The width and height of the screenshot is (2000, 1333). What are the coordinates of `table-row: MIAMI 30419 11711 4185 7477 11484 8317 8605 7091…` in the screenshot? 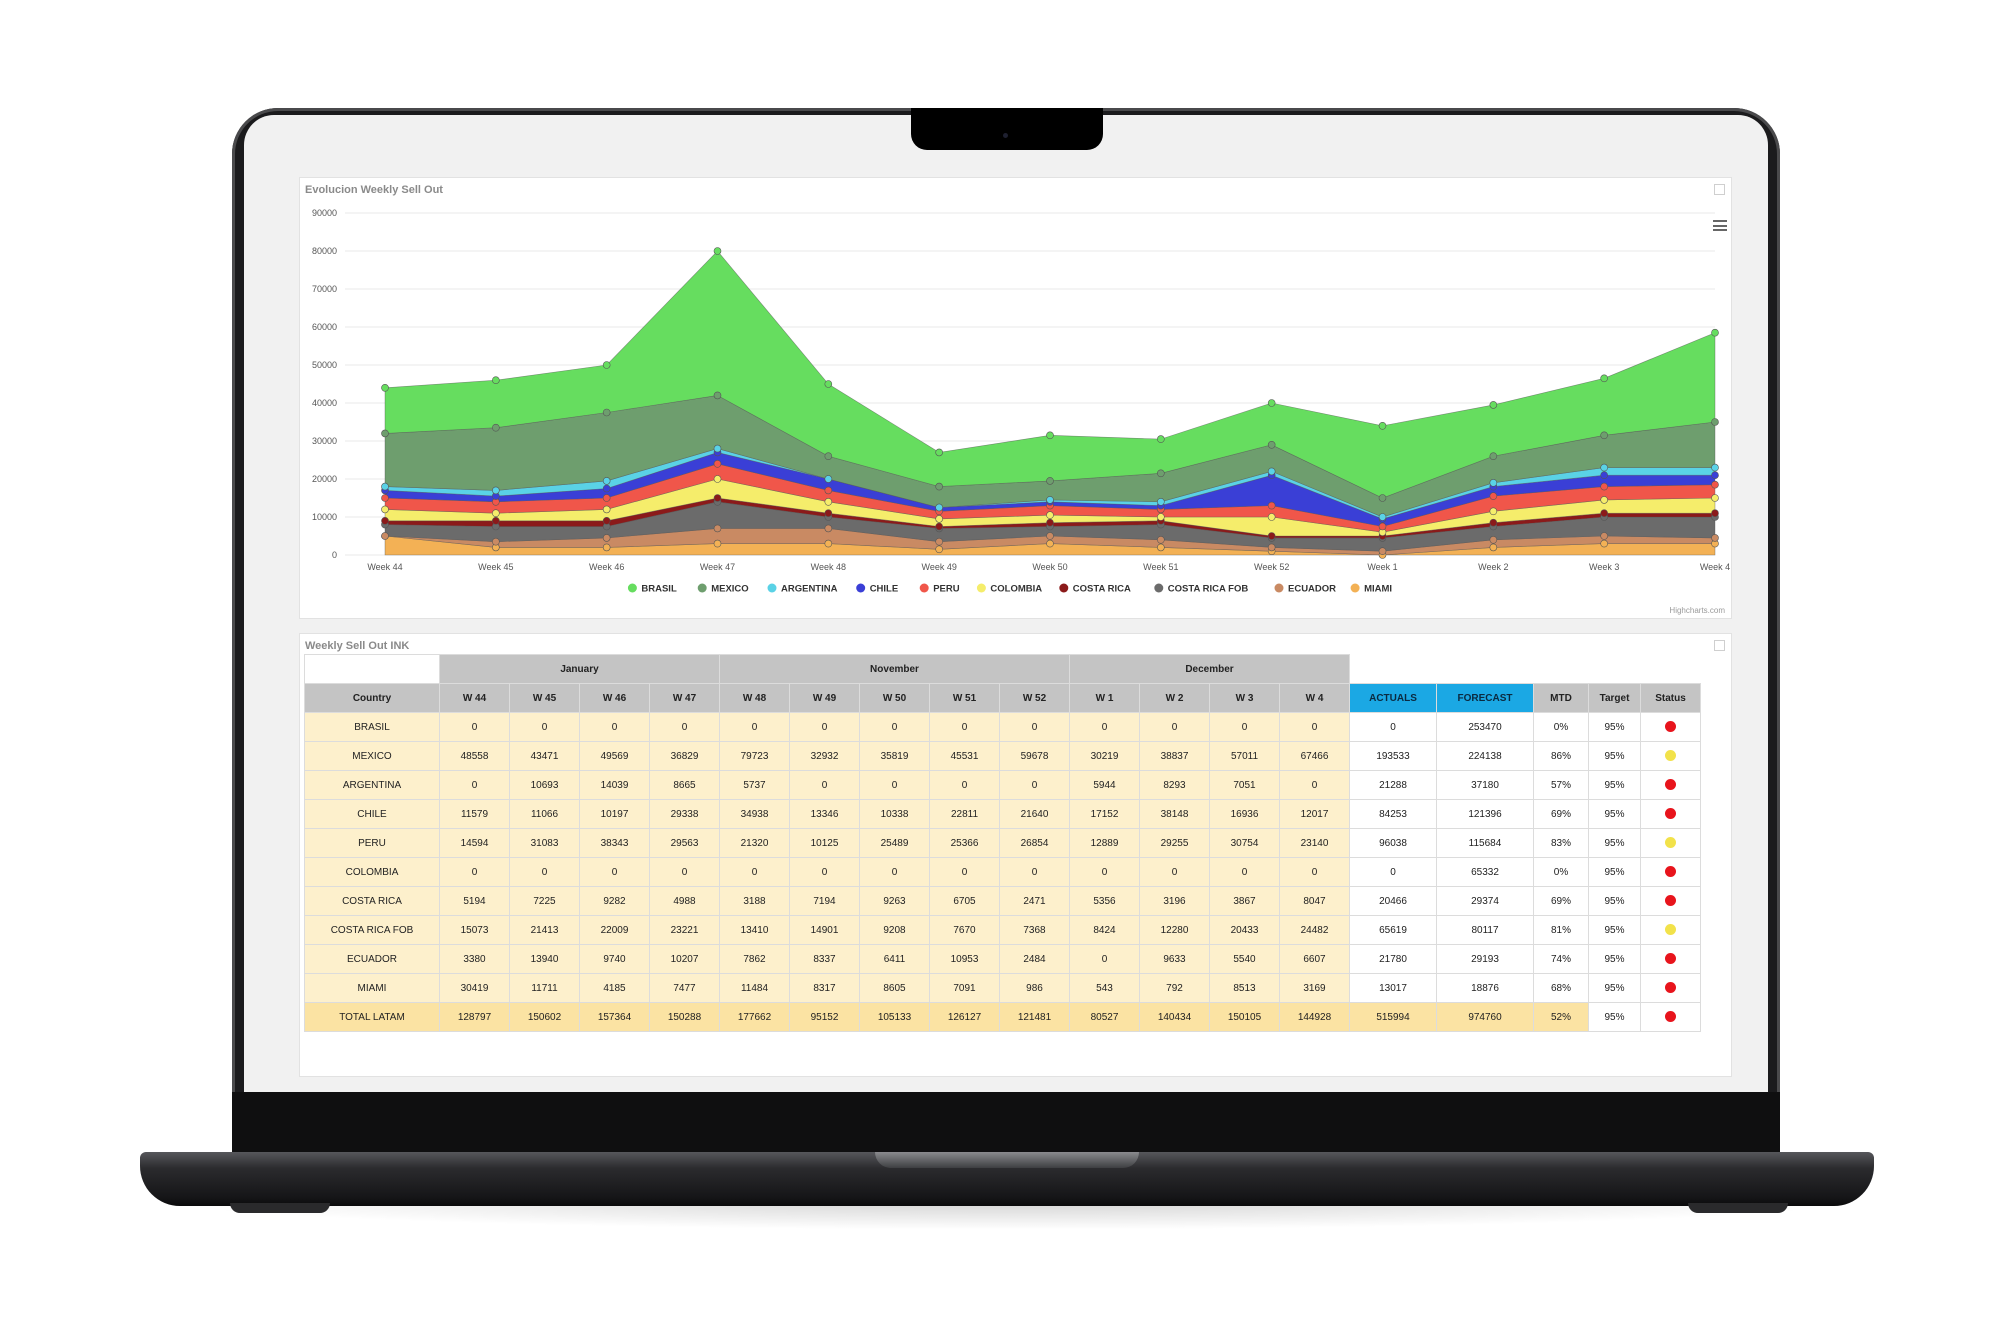 It's located at (1002, 988).